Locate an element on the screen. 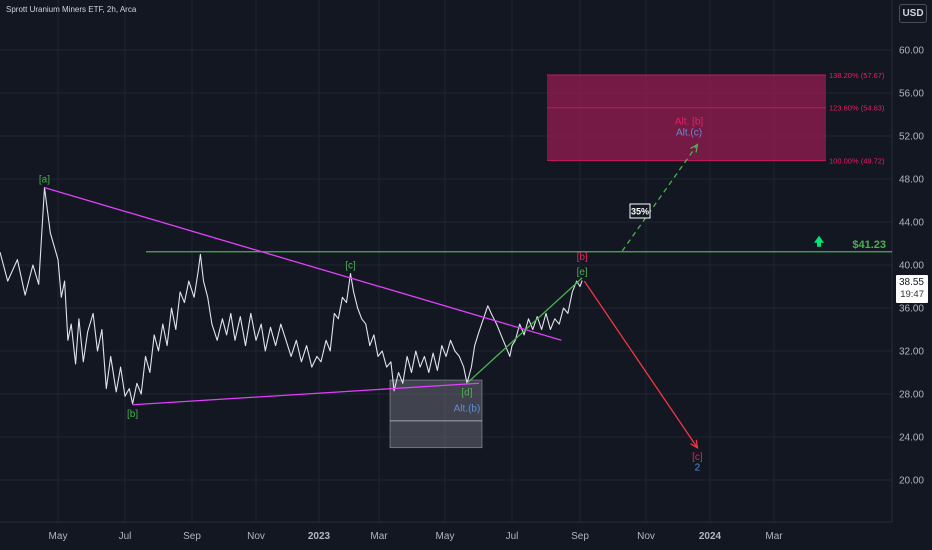  y-tick-label: 32.00 is located at coordinates (911, 352).